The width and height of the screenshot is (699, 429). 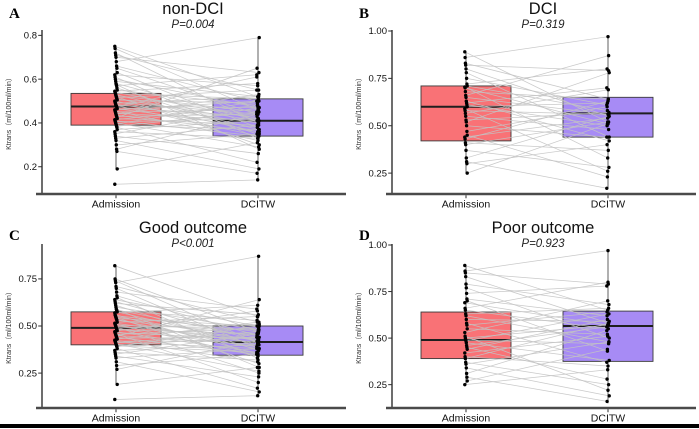 What do you see at coordinates (258, 205) in the screenshot?
I see `x-tick-label: DCITW` at bounding box center [258, 205].